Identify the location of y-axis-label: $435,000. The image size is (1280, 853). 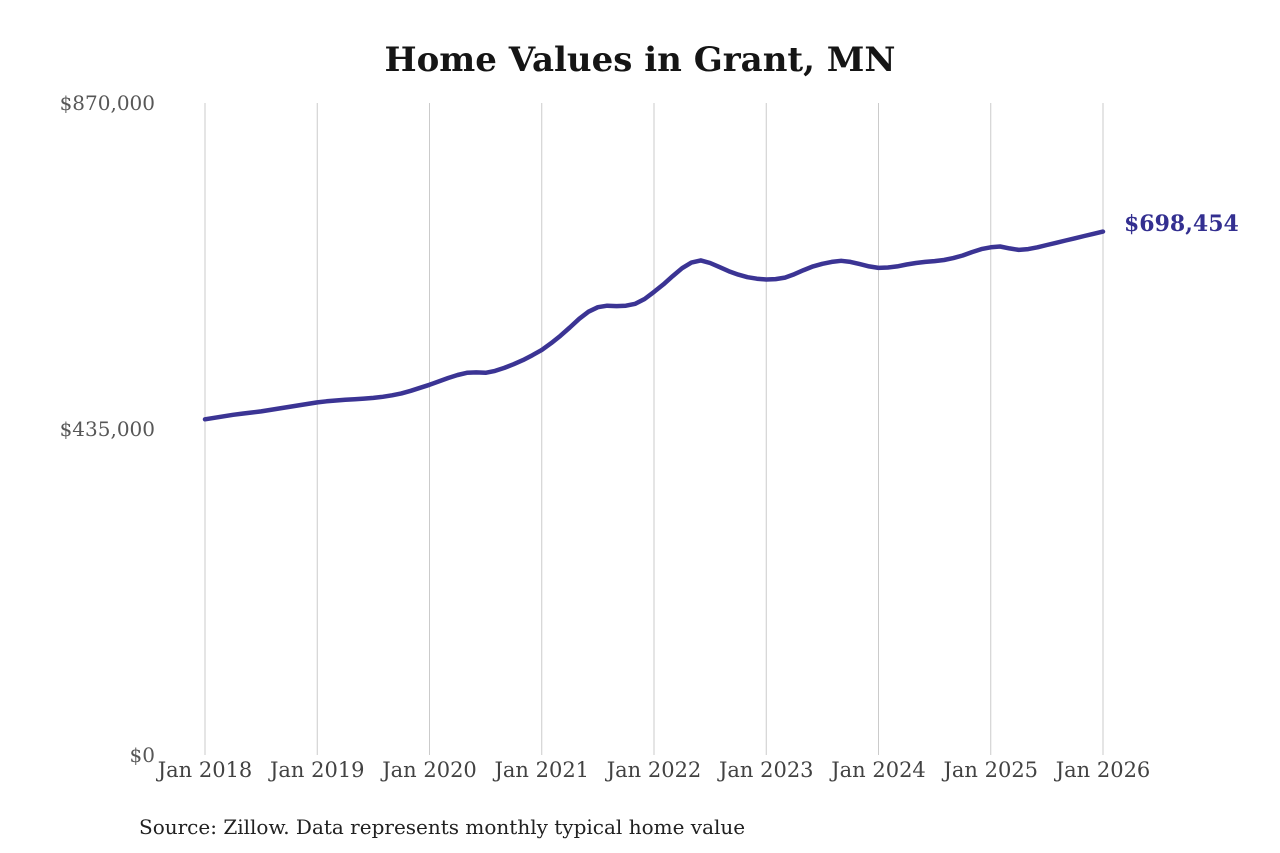
(107, 429).